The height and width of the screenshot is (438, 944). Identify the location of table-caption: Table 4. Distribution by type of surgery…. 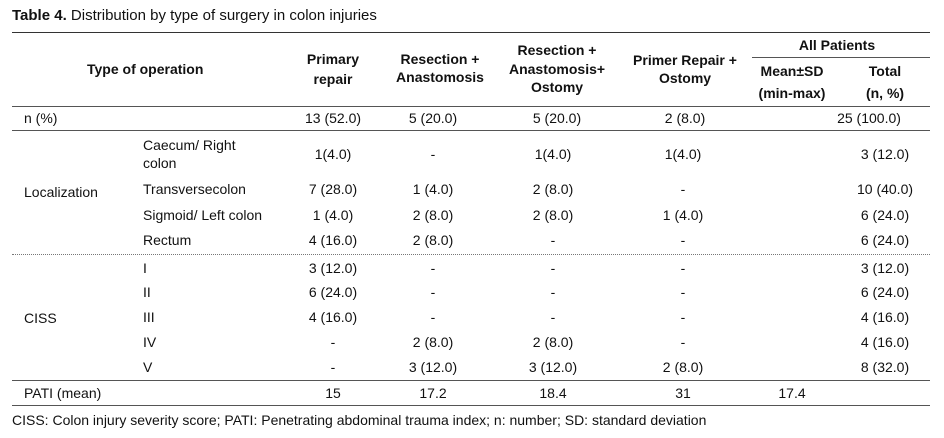
(194, 16).